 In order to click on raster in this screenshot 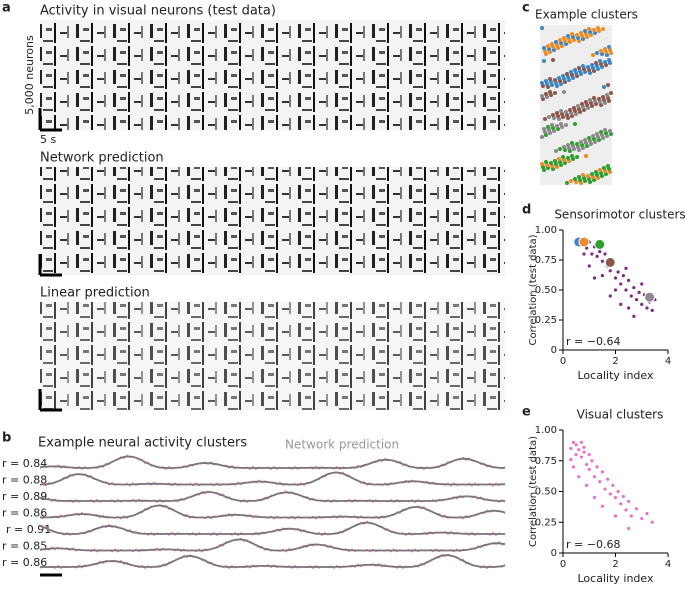, I will do `click(272, 356)`.